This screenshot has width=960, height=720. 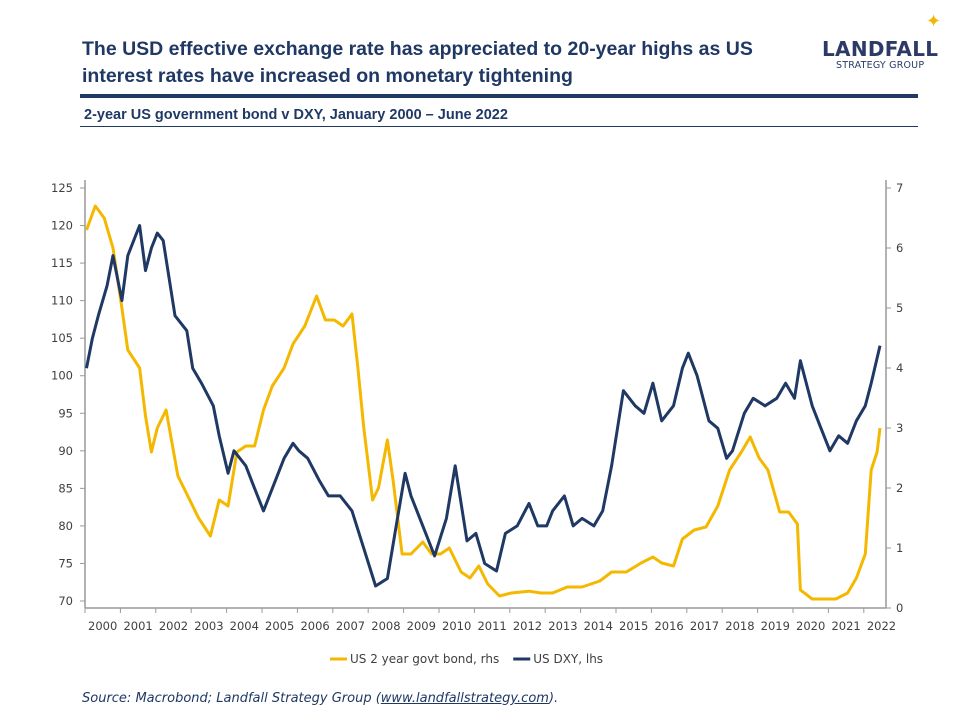 I want to click on right-tick-label: 0, so click(x=899, y=608).